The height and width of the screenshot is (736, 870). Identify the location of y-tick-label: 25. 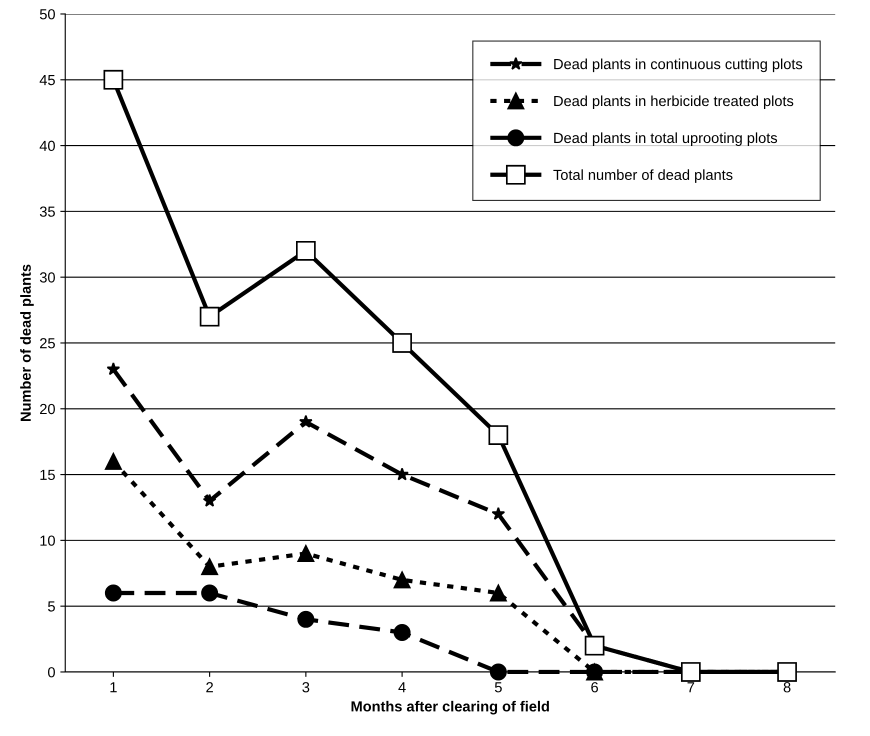
(47, 343).